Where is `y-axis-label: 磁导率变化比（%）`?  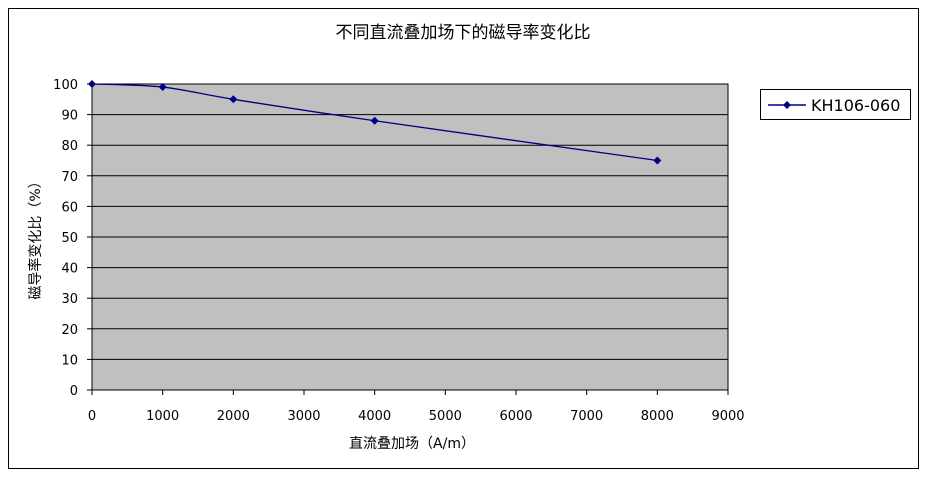 y-axis-label: 磁导率变化比（%） is located at coordinates (35, 236).